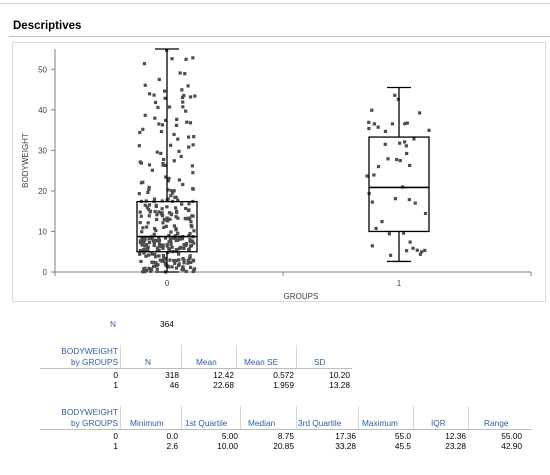  What do you see at coordinates (455, 446) in the screenshot?
I see `table2-cell: 23.28` at bounding box center [455, 446].